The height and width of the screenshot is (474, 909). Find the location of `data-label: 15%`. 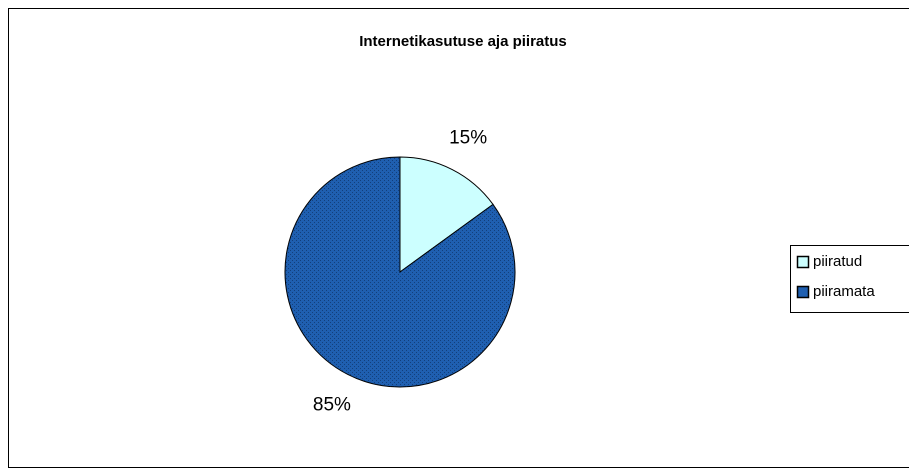

data-label: 15% is located at coordinates (468, 137).